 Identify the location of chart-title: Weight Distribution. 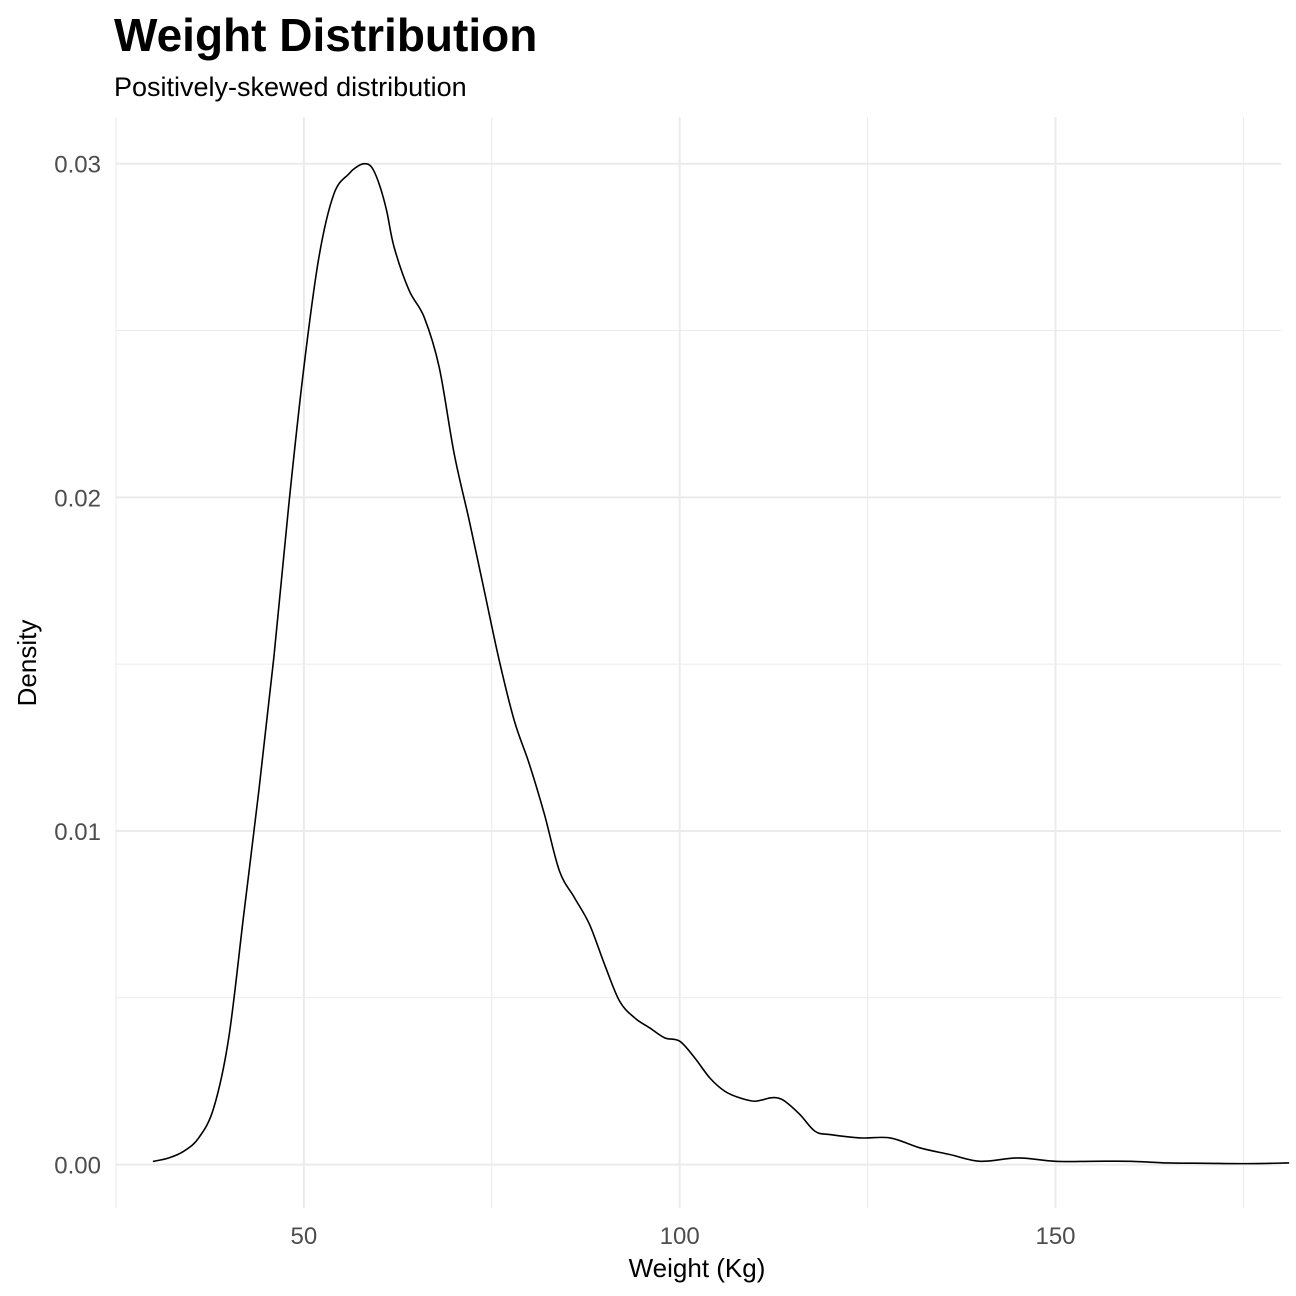
(326, 35).